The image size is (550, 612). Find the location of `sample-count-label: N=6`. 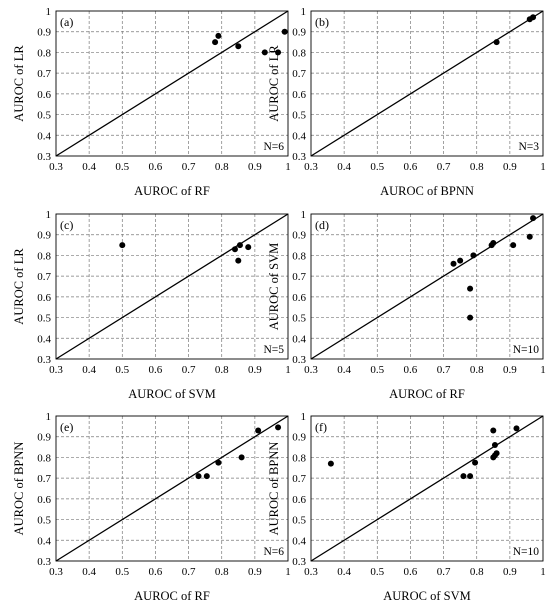

sample-count-label: N=6 is located at coordinates (273, 552).